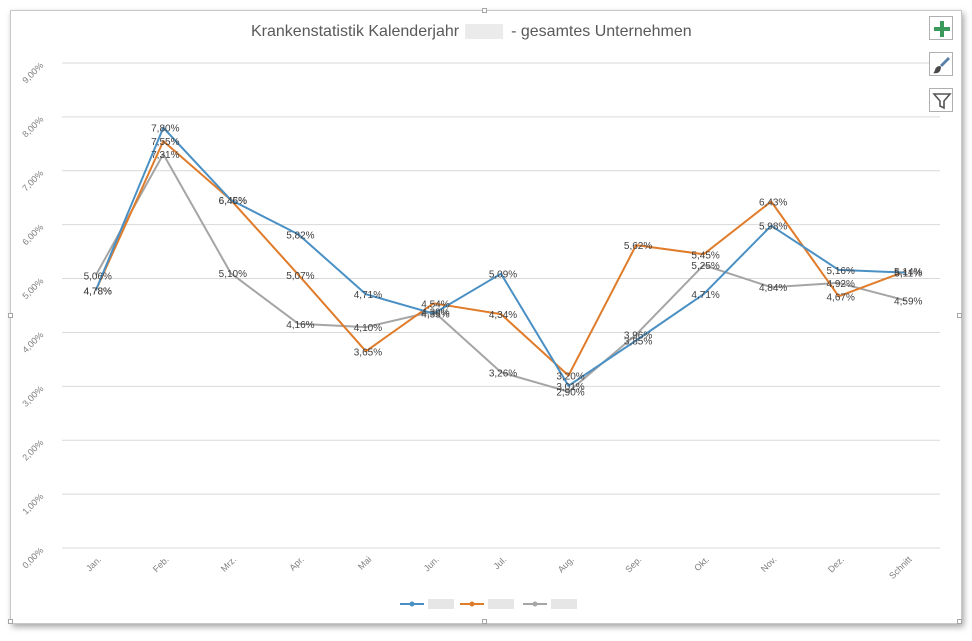 Image resolution: width=972 pixels, height=641 pixels. What do you see at coordinates (484, 31) in the screenshot?
I see `redacted-year-box` at bounding box center [484, 31].